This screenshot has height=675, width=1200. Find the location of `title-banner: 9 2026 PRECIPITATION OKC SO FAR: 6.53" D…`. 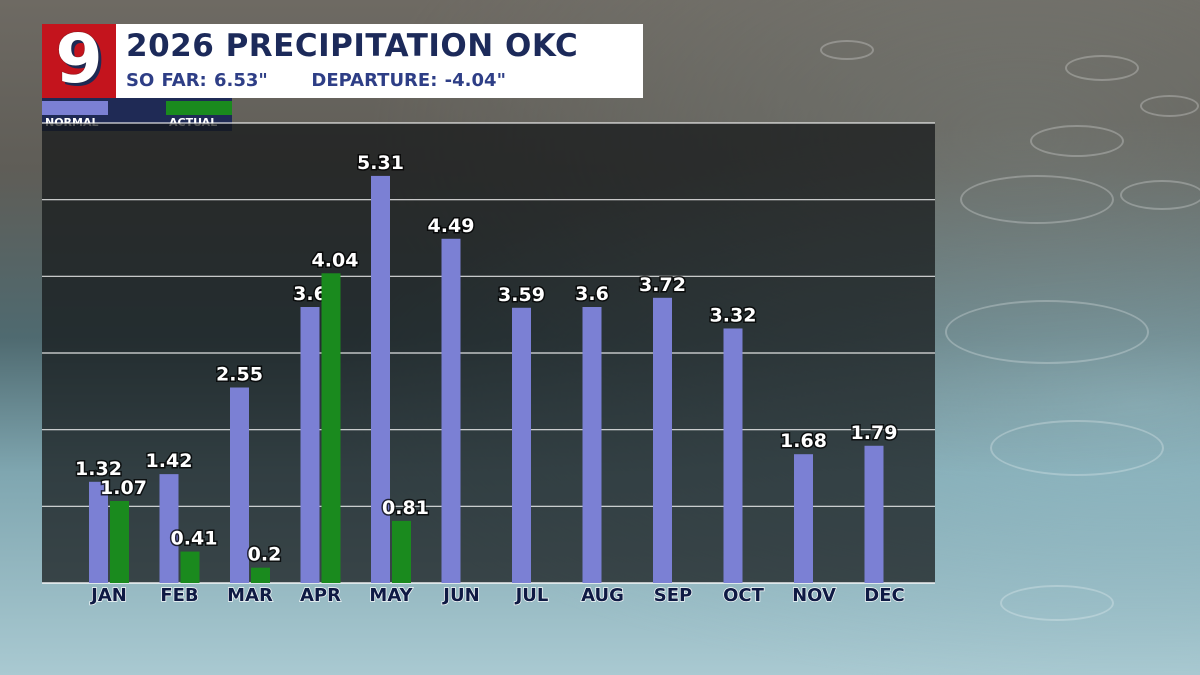

title-banner: 9 2026 PRECIPITATION OKC SO FAR: 6.53" D… is located at coordinates (342, 59).